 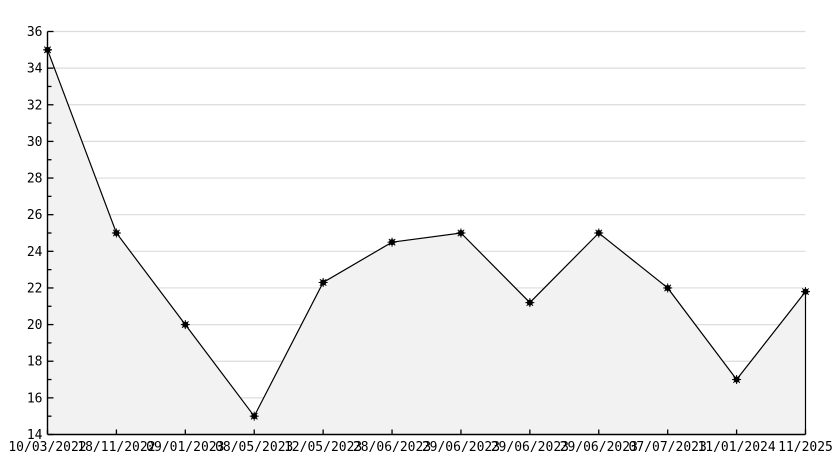 What do you see at coordinates (736, 447) in the screenshot?
I see `x-tick-label: 11/01/2024` at bounding box center [736, 447].